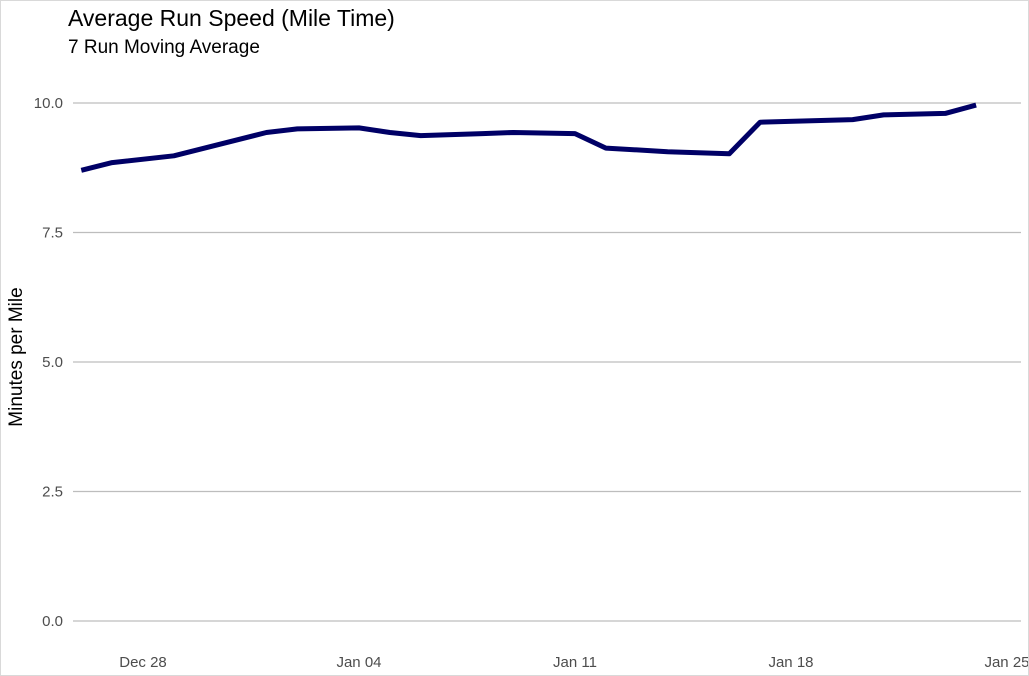  I want to click on chart-title: Average Run Speed (Mile Time), so click(231, 18).